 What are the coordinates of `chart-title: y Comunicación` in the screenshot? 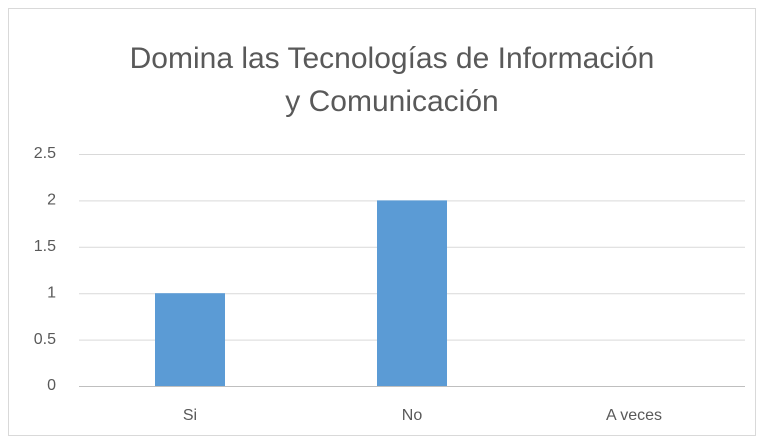 It's located at (391, 101).